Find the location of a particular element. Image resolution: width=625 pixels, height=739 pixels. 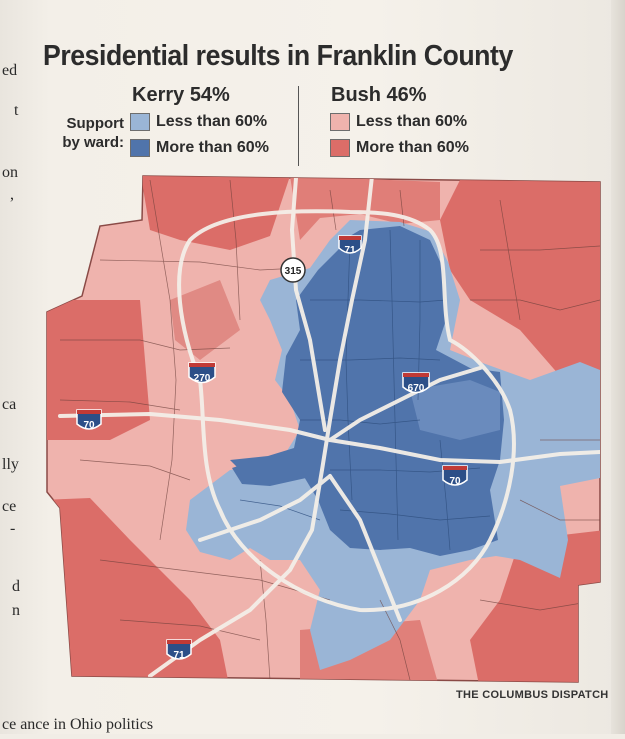

column-fragment: ed is located at coordinates (10, 70).